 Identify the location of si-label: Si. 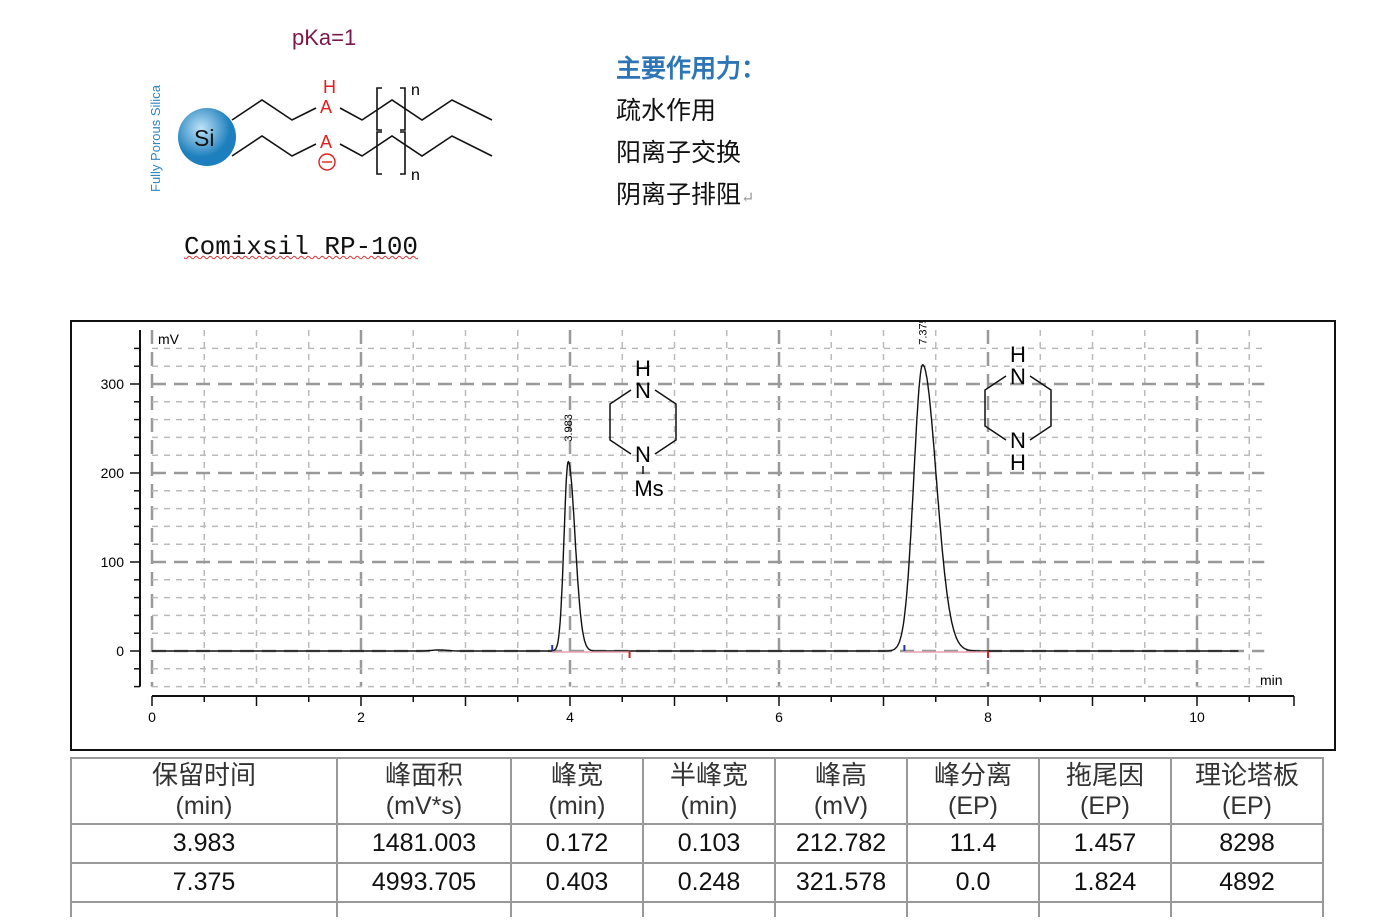
(204, 138).